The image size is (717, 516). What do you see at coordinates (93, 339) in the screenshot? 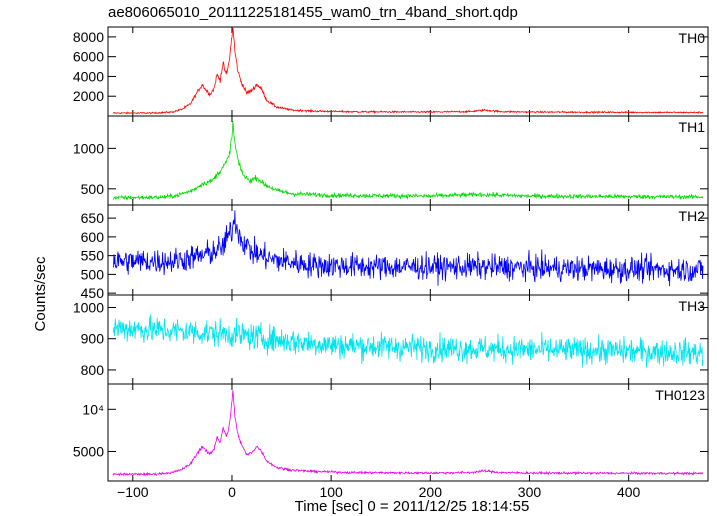
I see `y-tick-label: 900` at bounding box center [93, 339].